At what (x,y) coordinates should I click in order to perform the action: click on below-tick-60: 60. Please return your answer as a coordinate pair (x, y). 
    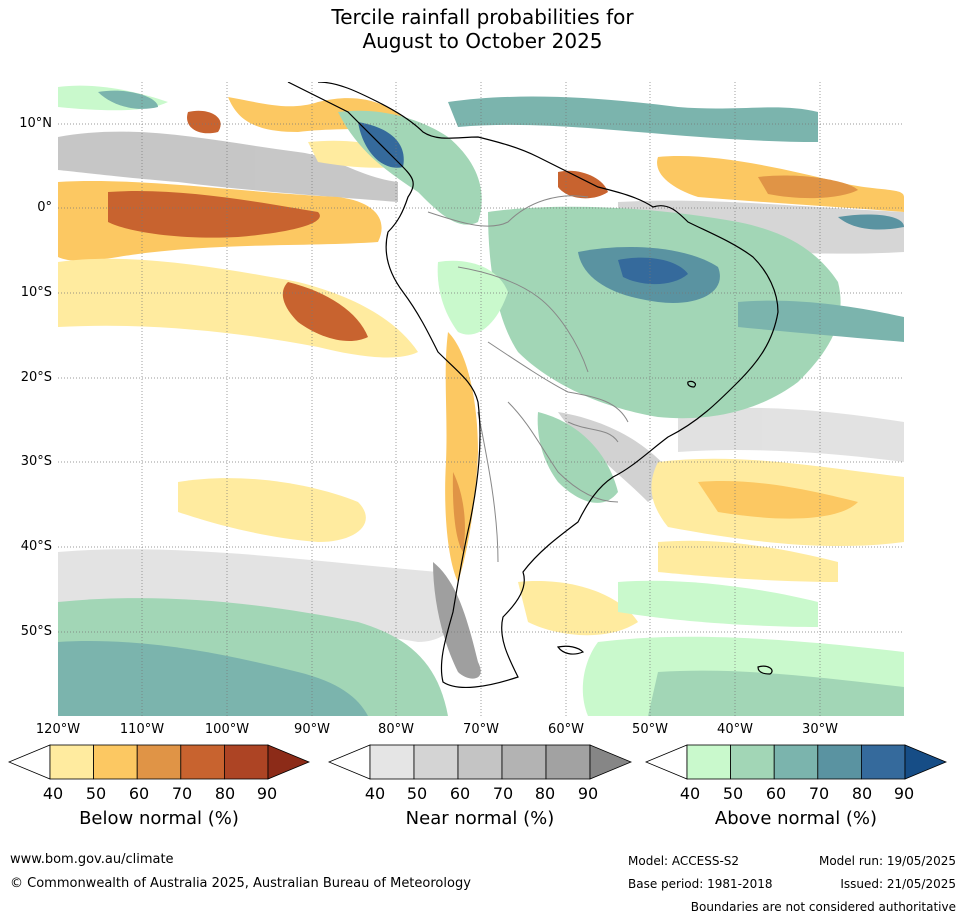
    Looking at the image, I should click on (139, 793).